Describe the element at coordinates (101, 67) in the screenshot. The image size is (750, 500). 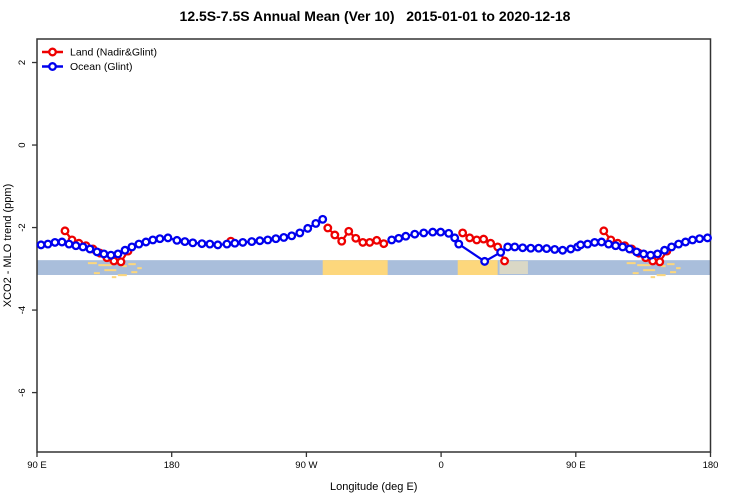
I see `legend-label: Ocean (Glint)` at that location.